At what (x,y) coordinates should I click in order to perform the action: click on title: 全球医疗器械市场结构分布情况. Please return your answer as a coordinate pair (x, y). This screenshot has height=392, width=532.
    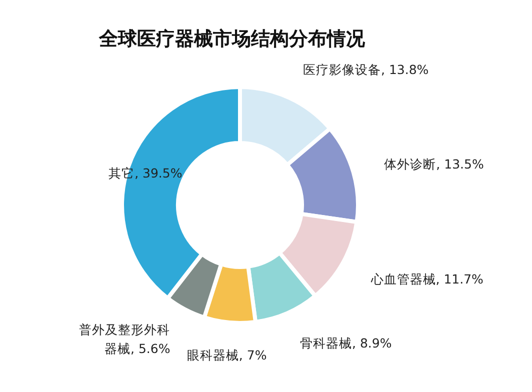
    Looking at the image, I should click on (232, 39).